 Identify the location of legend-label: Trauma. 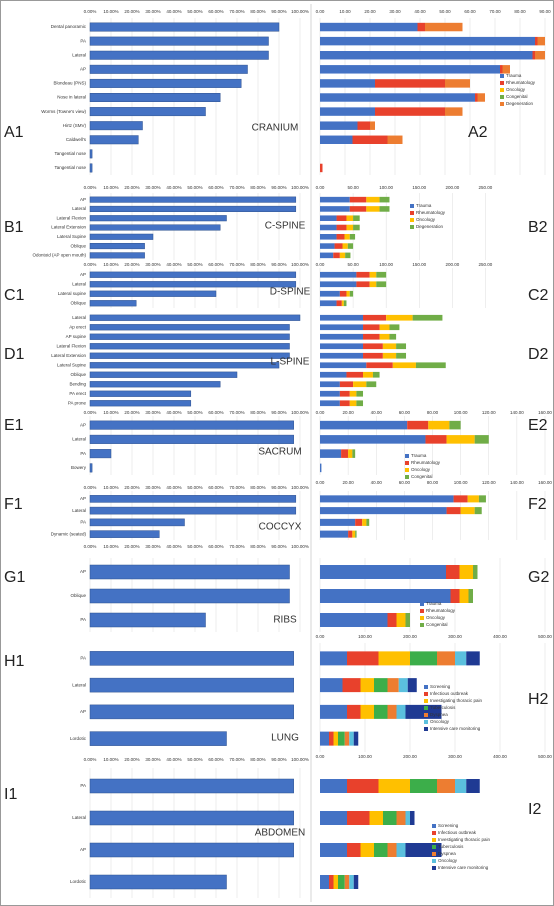
(434, 603).